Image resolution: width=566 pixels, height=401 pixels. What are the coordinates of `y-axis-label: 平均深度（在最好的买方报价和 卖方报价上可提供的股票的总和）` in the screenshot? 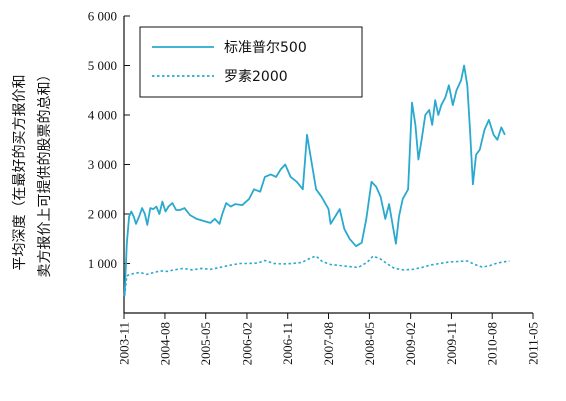 It's located at (32, 173).